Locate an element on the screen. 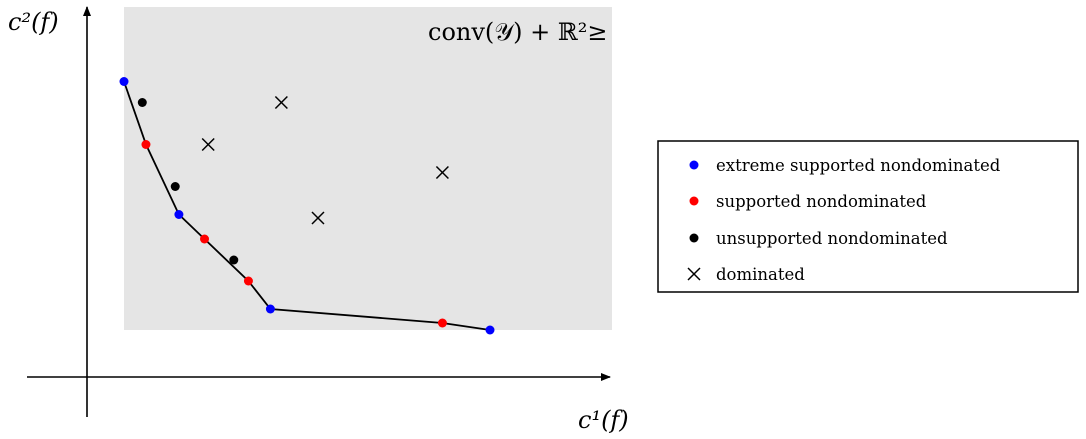  legend-label-extreme-supported: extreme supported nondominated is located at coordinates (858, 165).